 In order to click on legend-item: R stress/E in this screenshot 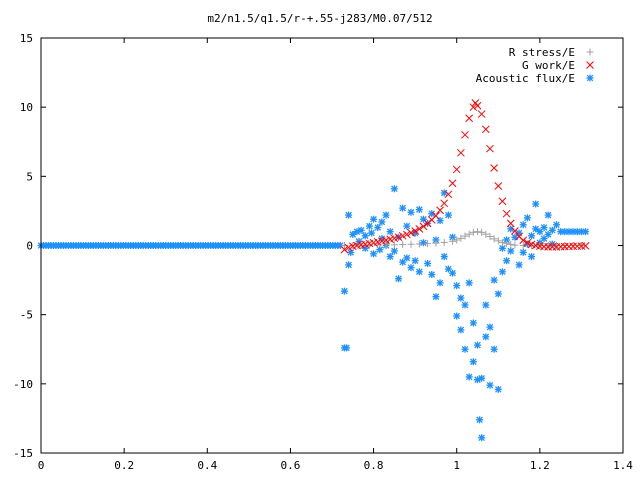, I will do `click(551, 52)`.